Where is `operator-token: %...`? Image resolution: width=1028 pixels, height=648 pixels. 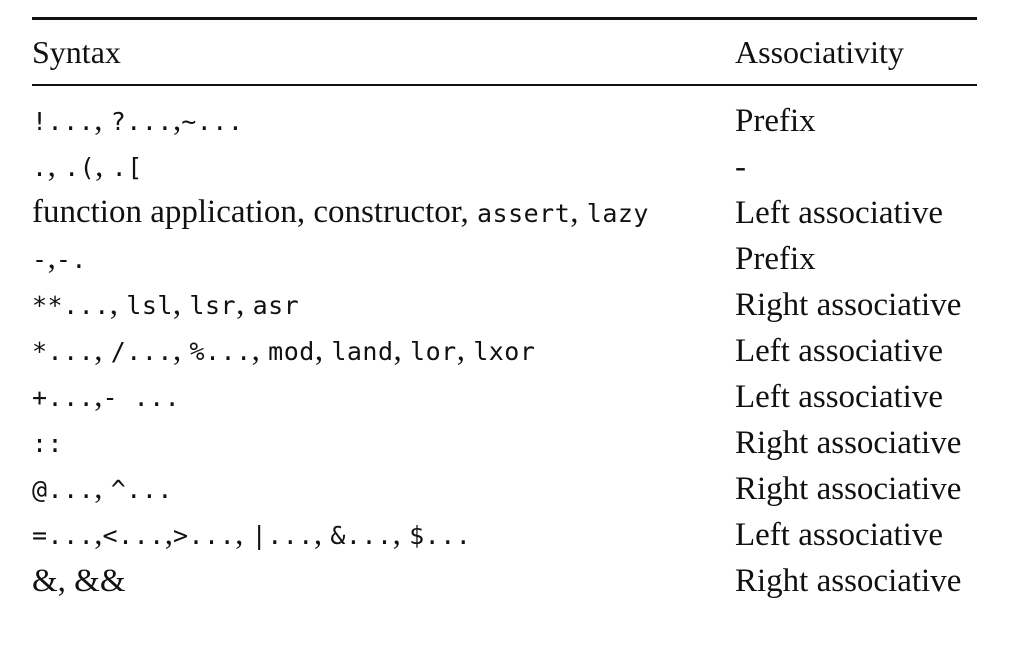 operator-token: %... is located at coordinates (220, 351).